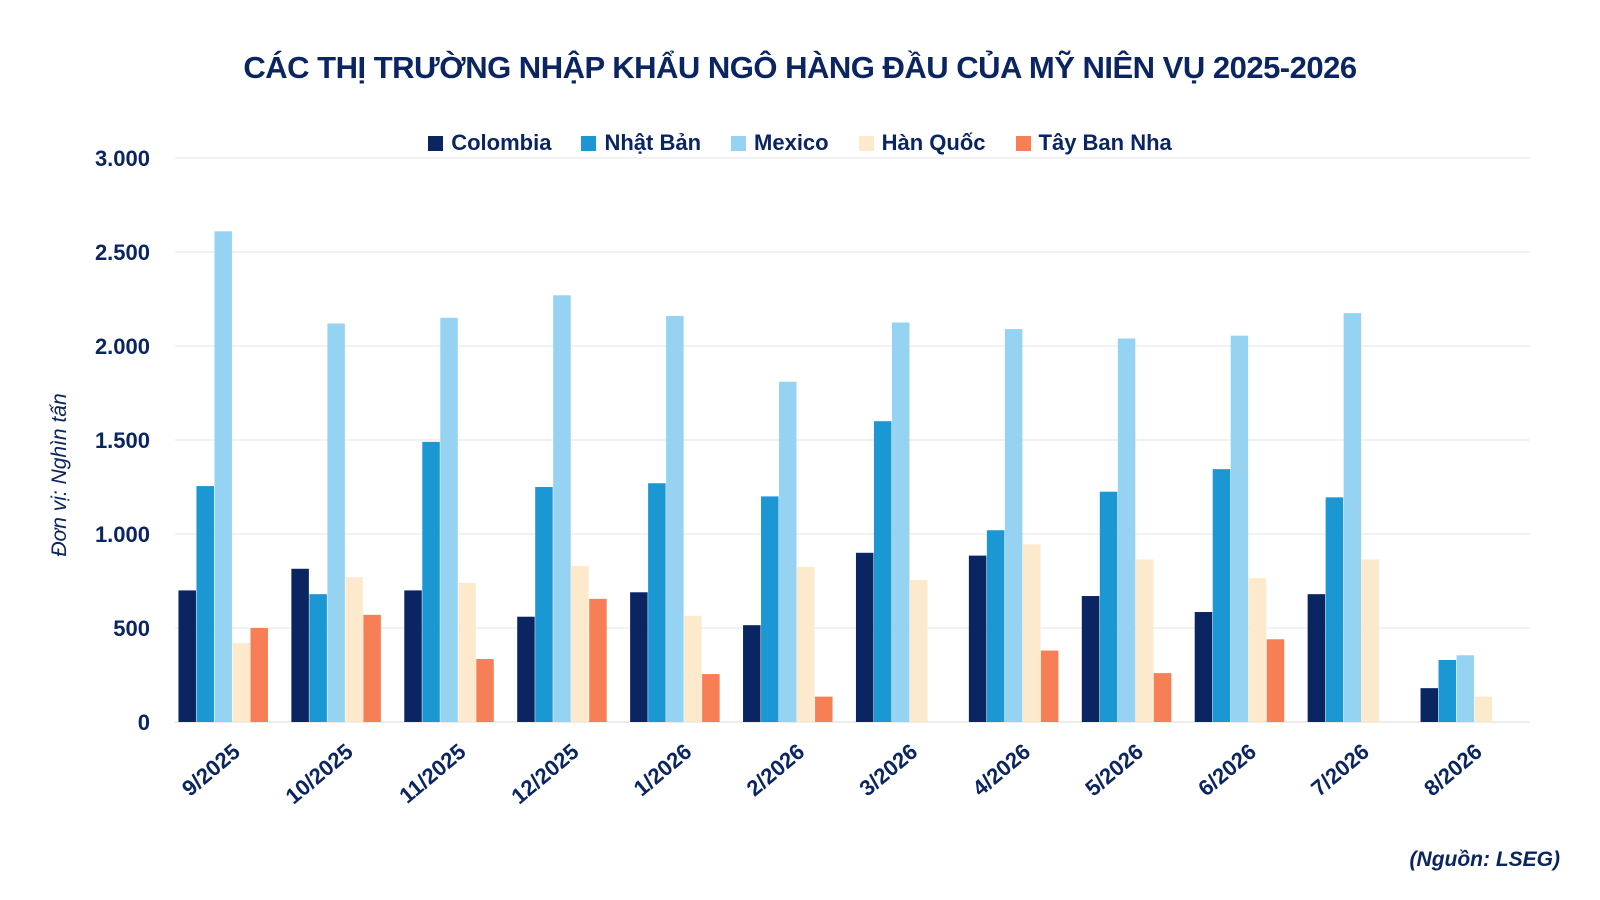 The image size is (1600, 900). Describe the element at coordinates (1484, 859) in the screenshot. I see `source-note: (Nguồn: LSEG)` at that location.